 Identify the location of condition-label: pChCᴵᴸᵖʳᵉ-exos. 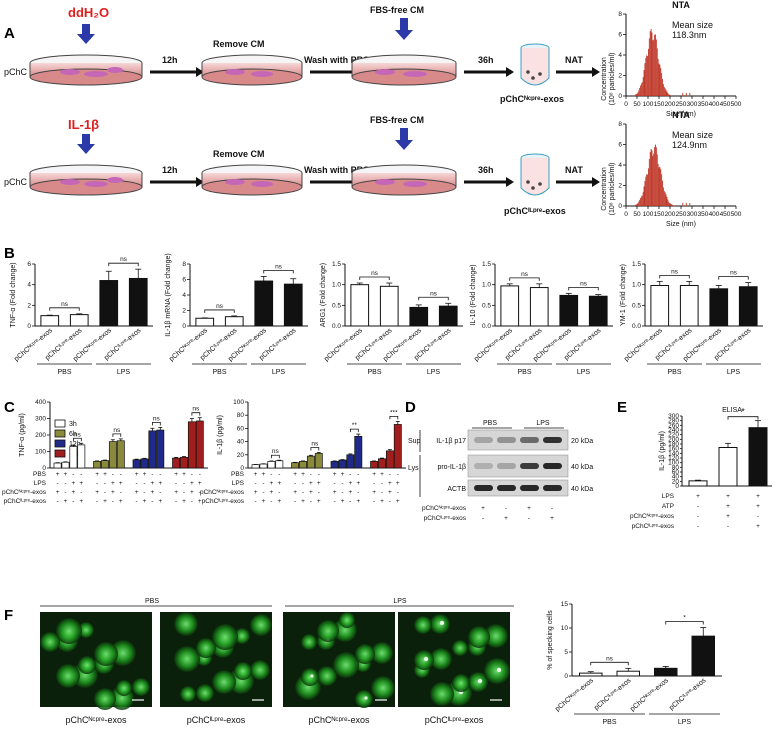
(445, 518).